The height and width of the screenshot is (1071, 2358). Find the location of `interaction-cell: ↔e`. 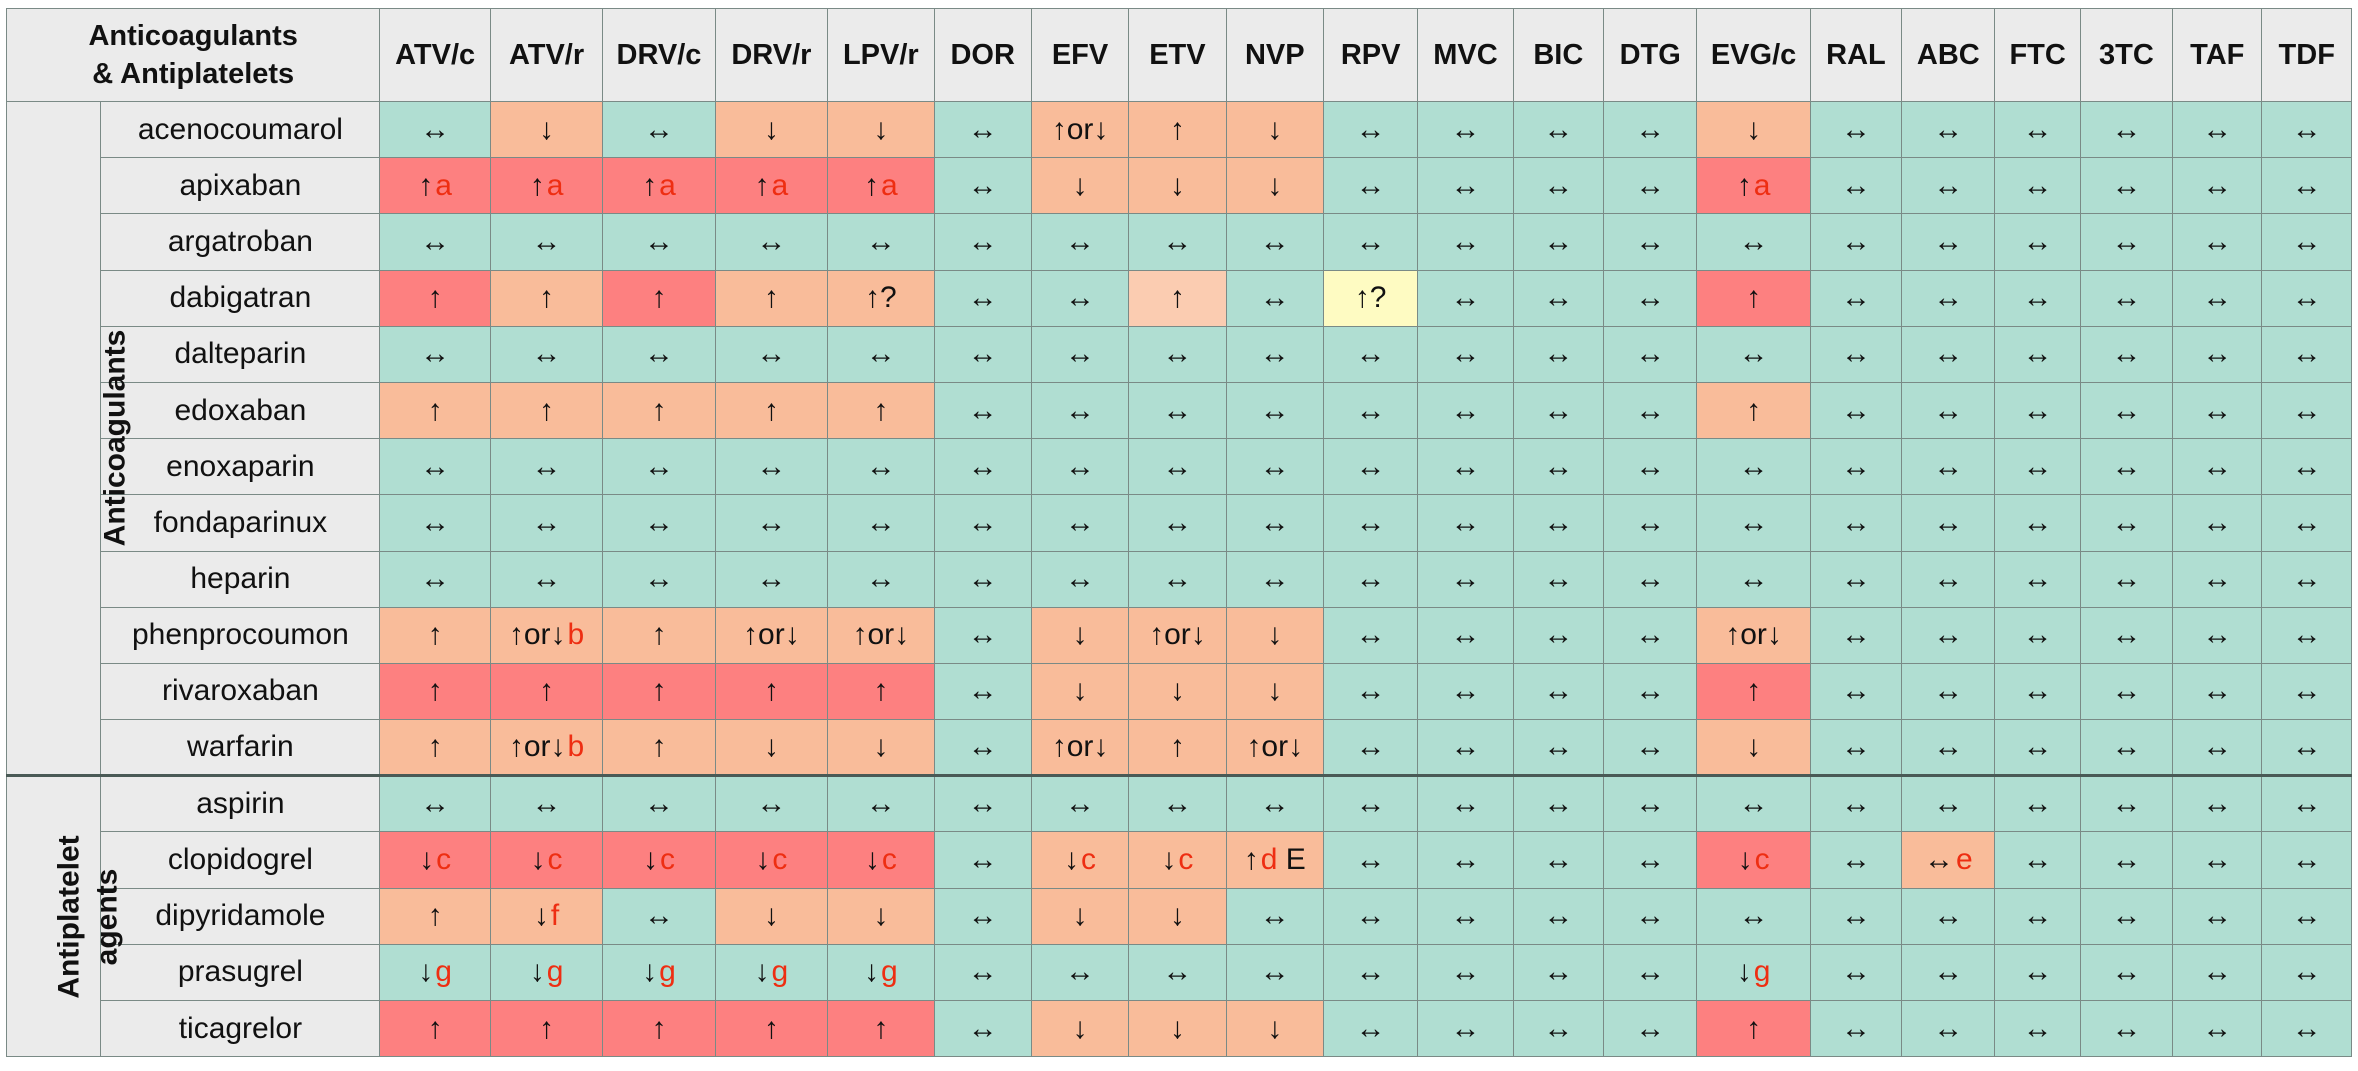

interaction-cell: ↔e is located at coordinates (1948, 860).